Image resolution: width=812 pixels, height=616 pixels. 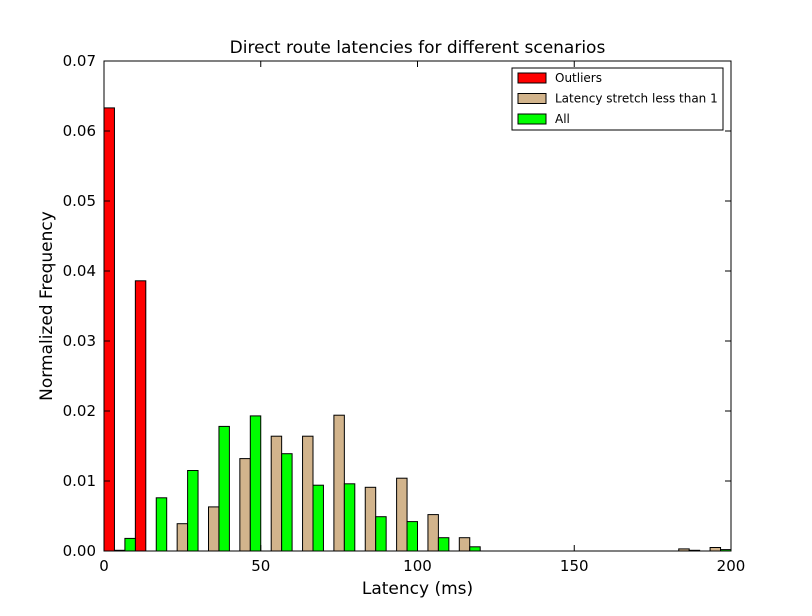 I want to click on x-tick-label: 50, so click(x=260, y=566).